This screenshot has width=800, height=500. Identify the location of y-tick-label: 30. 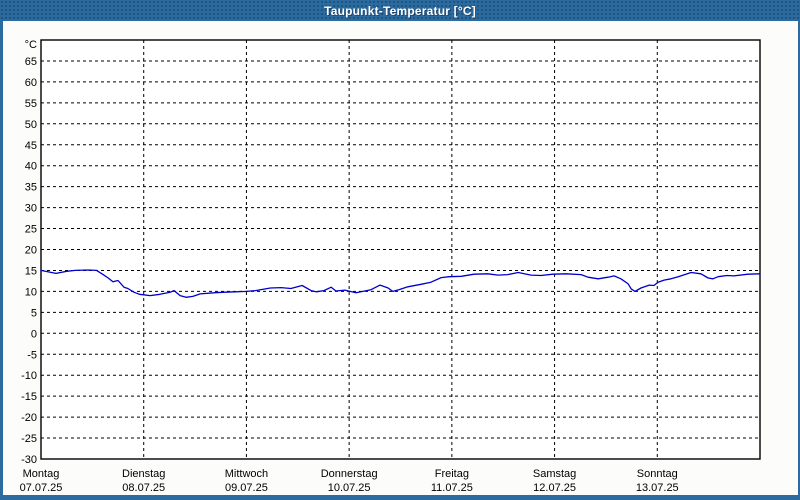
(31, 209).